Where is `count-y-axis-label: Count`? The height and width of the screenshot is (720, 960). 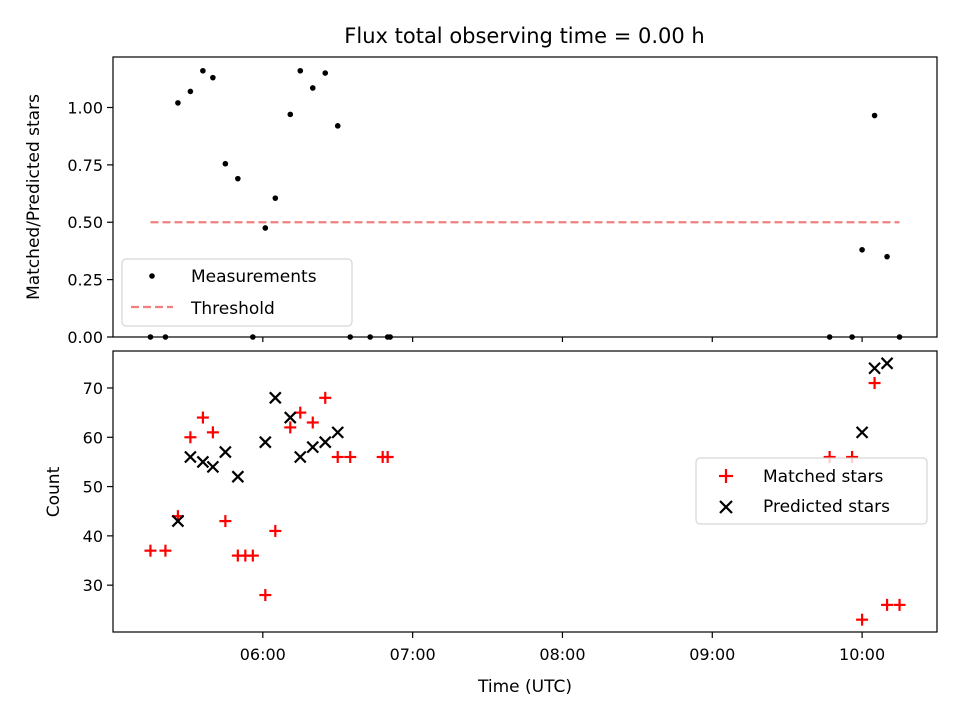
count-y-axis-label: Count is located at coordinates (54, 491).